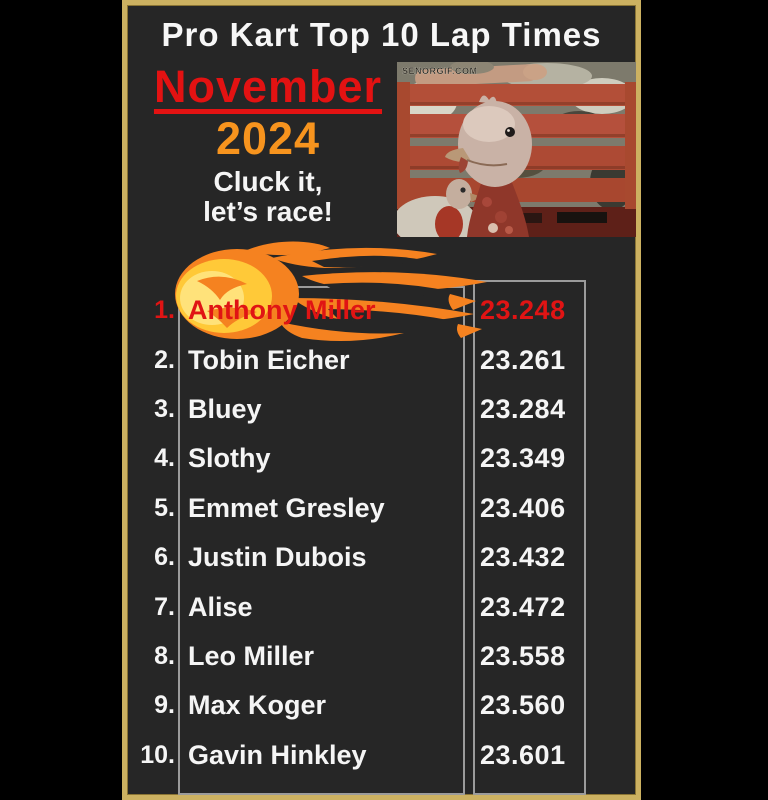 This screenshot has width=768, height=800. Describe the element at coordinates (381, 755) in the screenshot. I see `table-row: 10. Gavin Hinkley 23.601` at that location.